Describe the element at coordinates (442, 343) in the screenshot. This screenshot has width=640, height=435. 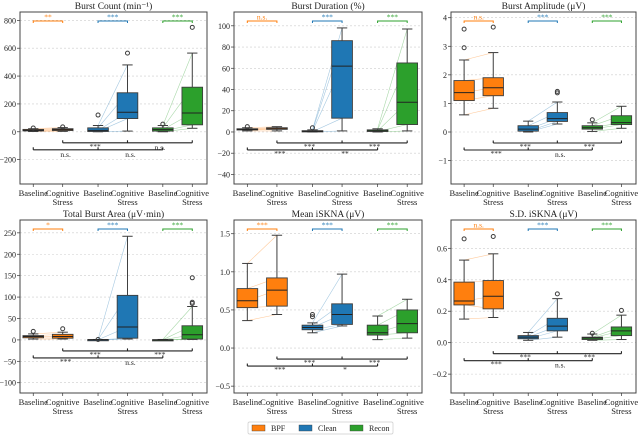
I see `y-tick-label: 0.0` at that location.